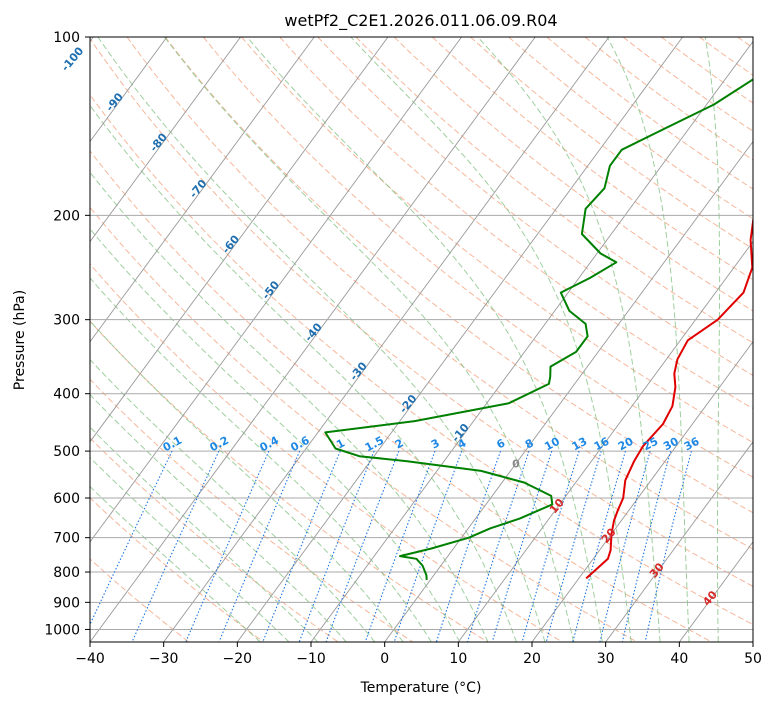 The width and height of the screenshot is (775, 708). Describe the element at coordinates (90, 659) in the screenshot. I see `x-tick-label: −40` at that location.